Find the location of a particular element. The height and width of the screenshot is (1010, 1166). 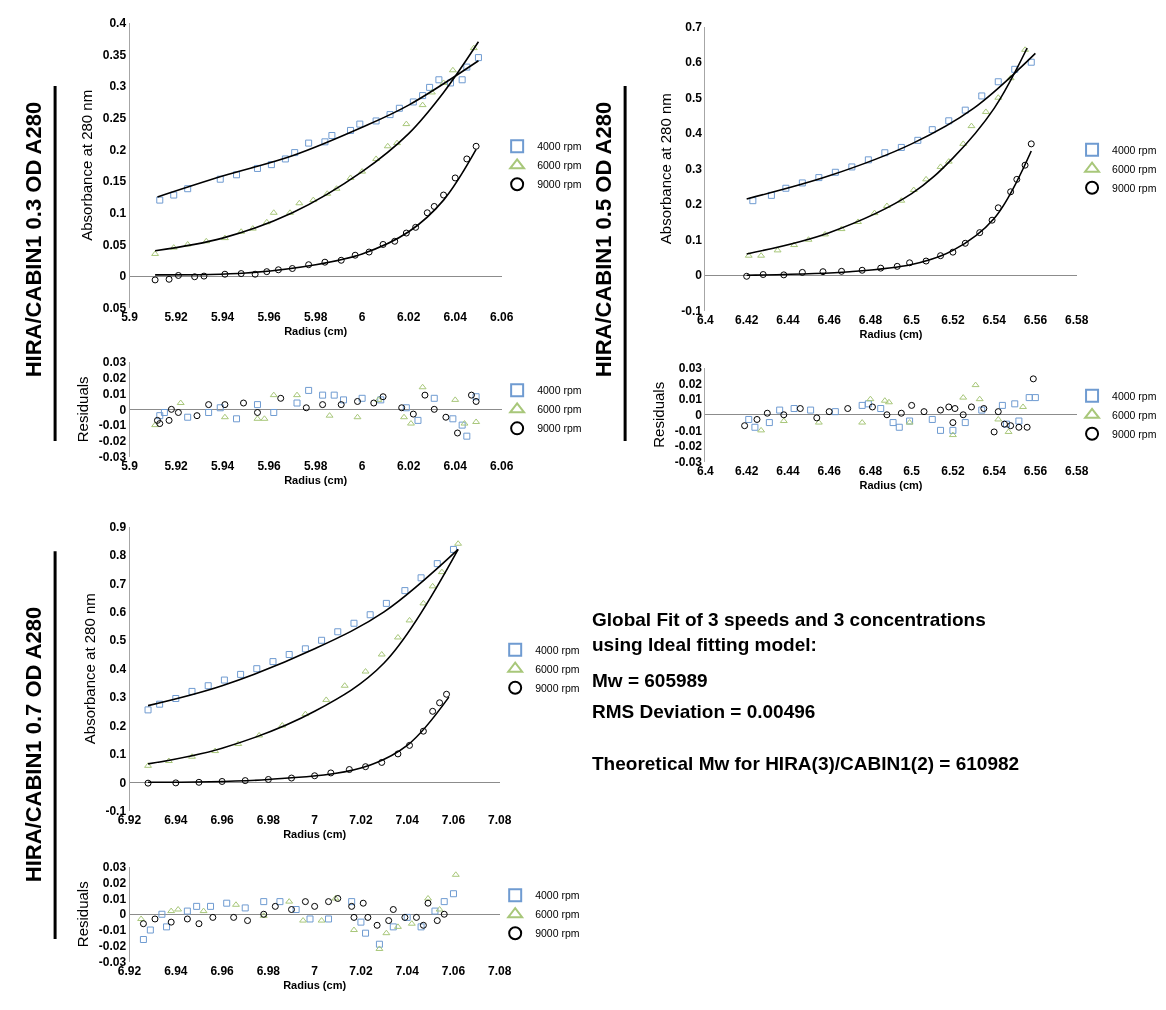

y-tick-label: 0.9 is located at coordinates (118, 526).